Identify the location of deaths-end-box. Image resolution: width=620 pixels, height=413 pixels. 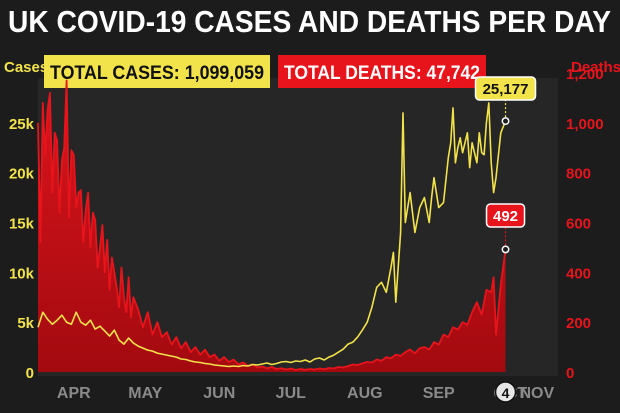
(505, 215).